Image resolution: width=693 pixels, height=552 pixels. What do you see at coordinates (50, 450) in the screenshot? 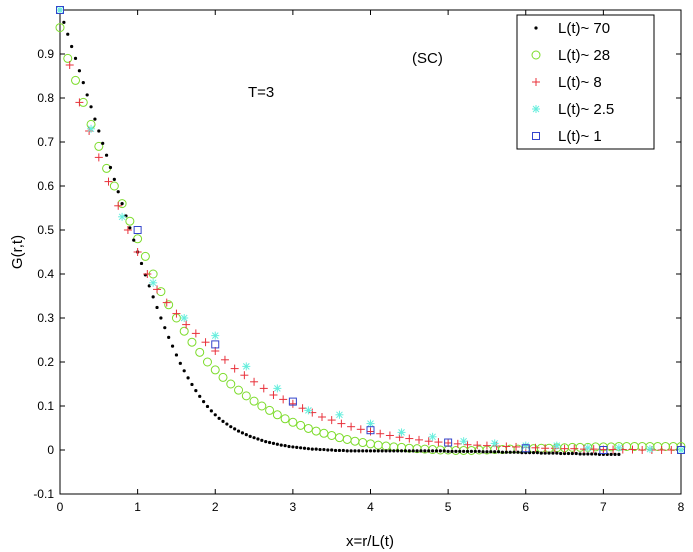
I see `y-tick-label: 0` at bounding box center [50, 450].